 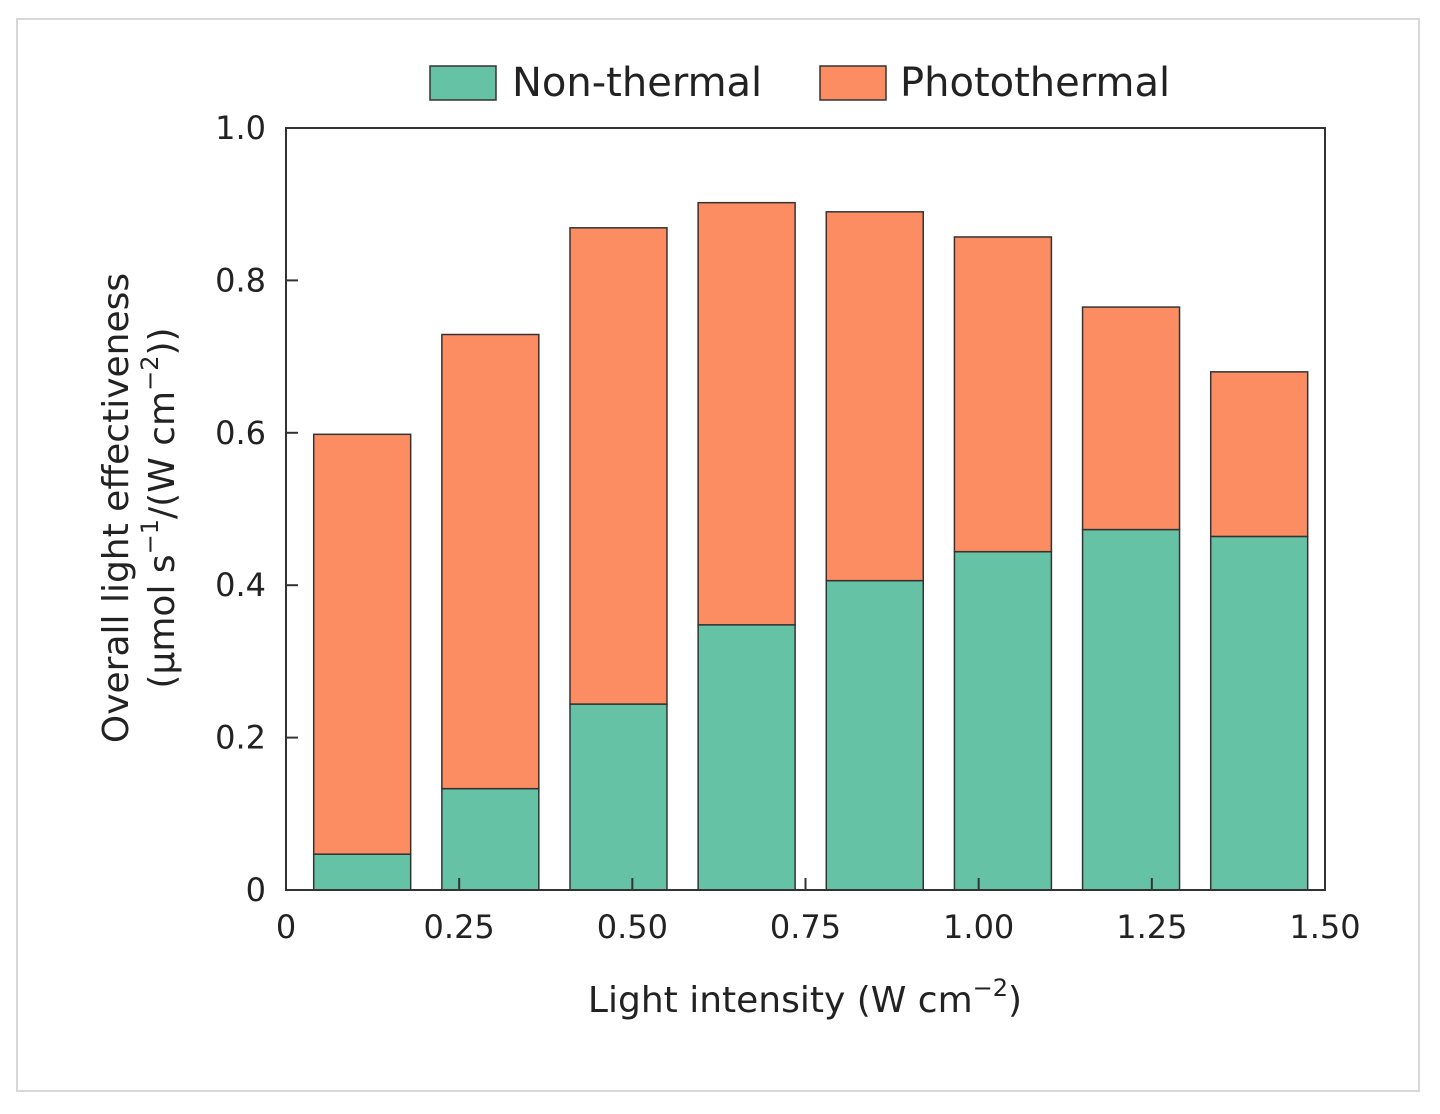 What do you see at coordinates (463, 83) in the screenshot?
I see `legend-swatch-non-thermal` at bounding box center [463, 83].